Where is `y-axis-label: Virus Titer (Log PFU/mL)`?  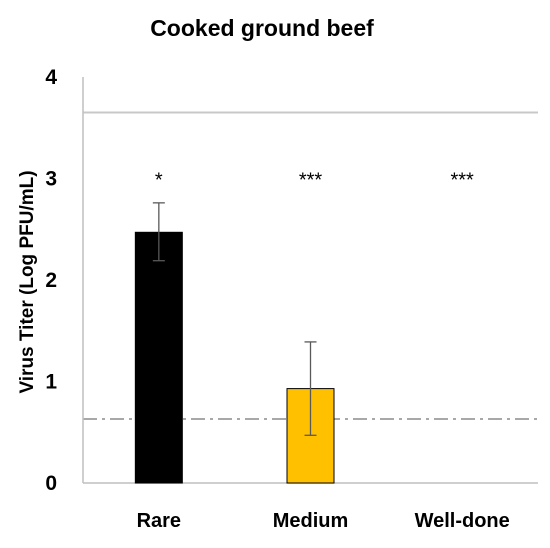 y-axis-label: Virus Titer (Log PFU/mL) is located at coordinates (27, 281).